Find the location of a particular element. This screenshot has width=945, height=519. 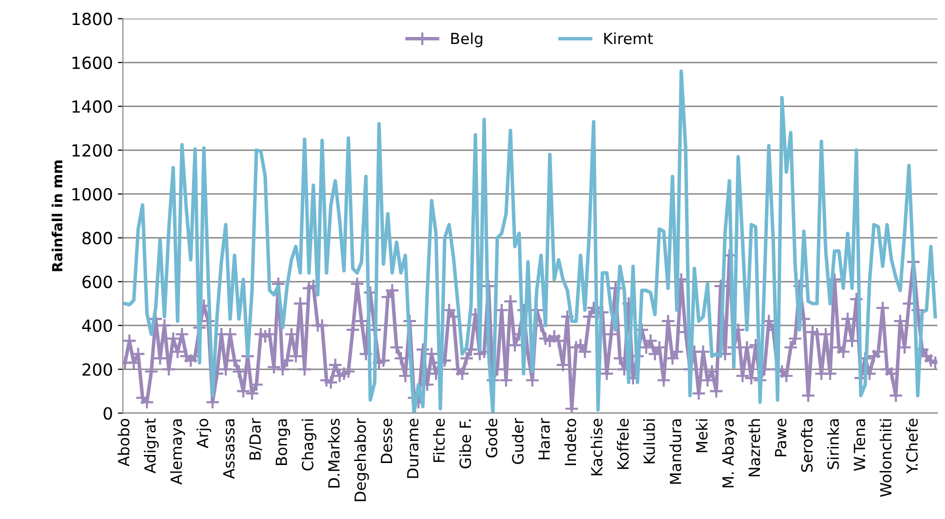

x-tick-label: Nazreth is located at coordinates (754, 447).